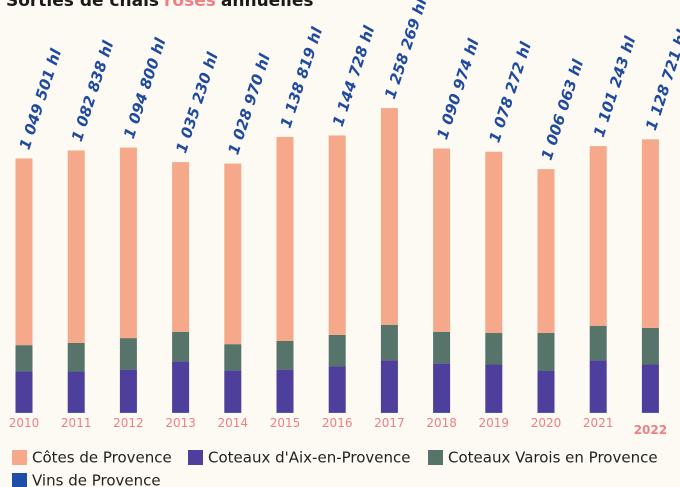 This screenshot has width=680, height=487. Describe the element at coordinates (197, 102) in the screenshot. I see `total-label: 1 035 230 hl` at that location.